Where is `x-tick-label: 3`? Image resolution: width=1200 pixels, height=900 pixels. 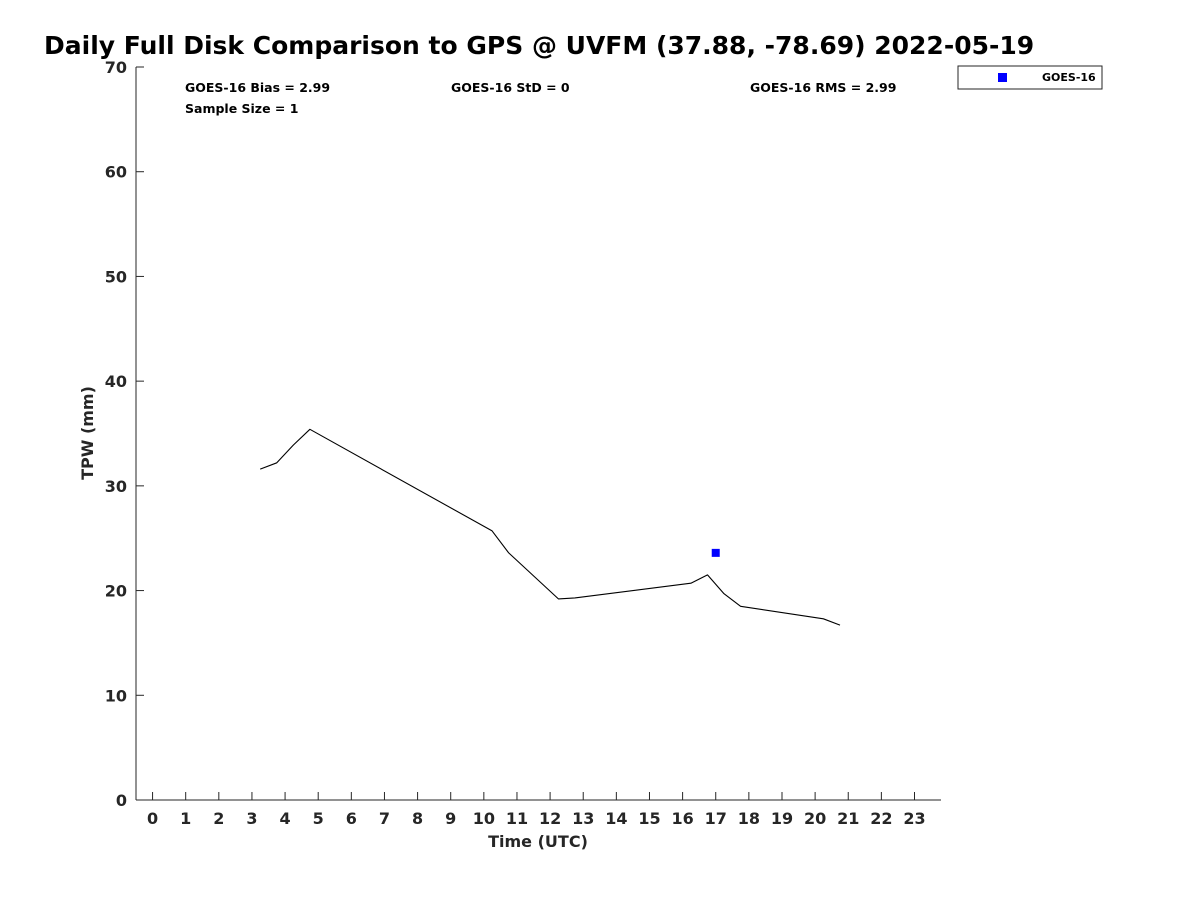
x-tick-label: 3 is located at coordinates (251, 818).